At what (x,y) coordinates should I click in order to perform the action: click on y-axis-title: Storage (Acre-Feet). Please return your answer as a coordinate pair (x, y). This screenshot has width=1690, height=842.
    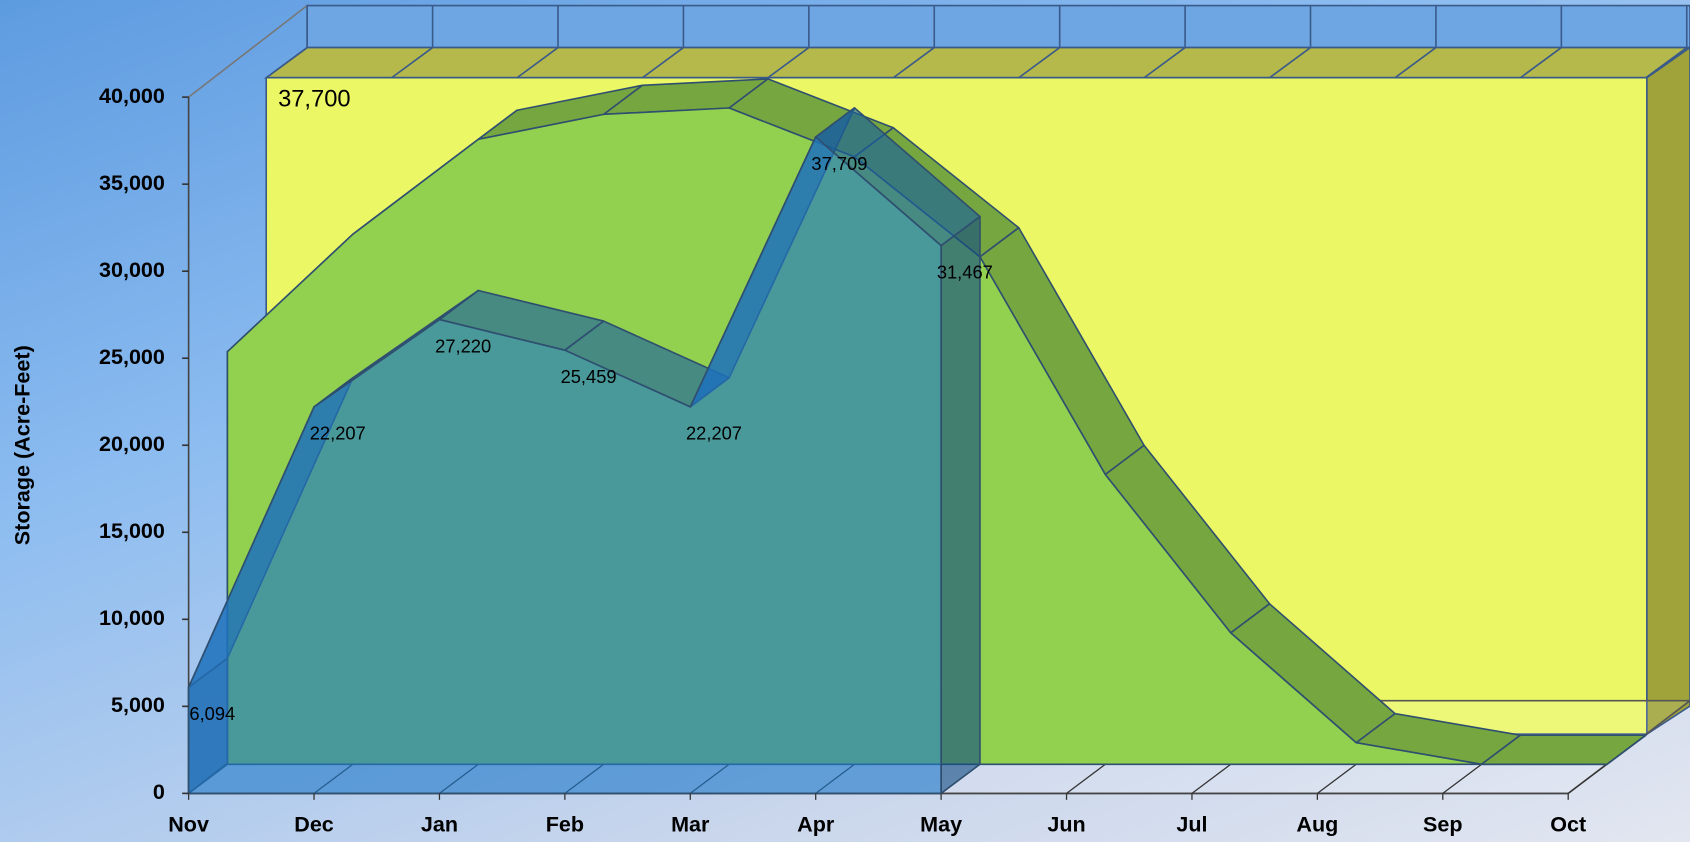
    Looking at the image, I should click on (21, 445).